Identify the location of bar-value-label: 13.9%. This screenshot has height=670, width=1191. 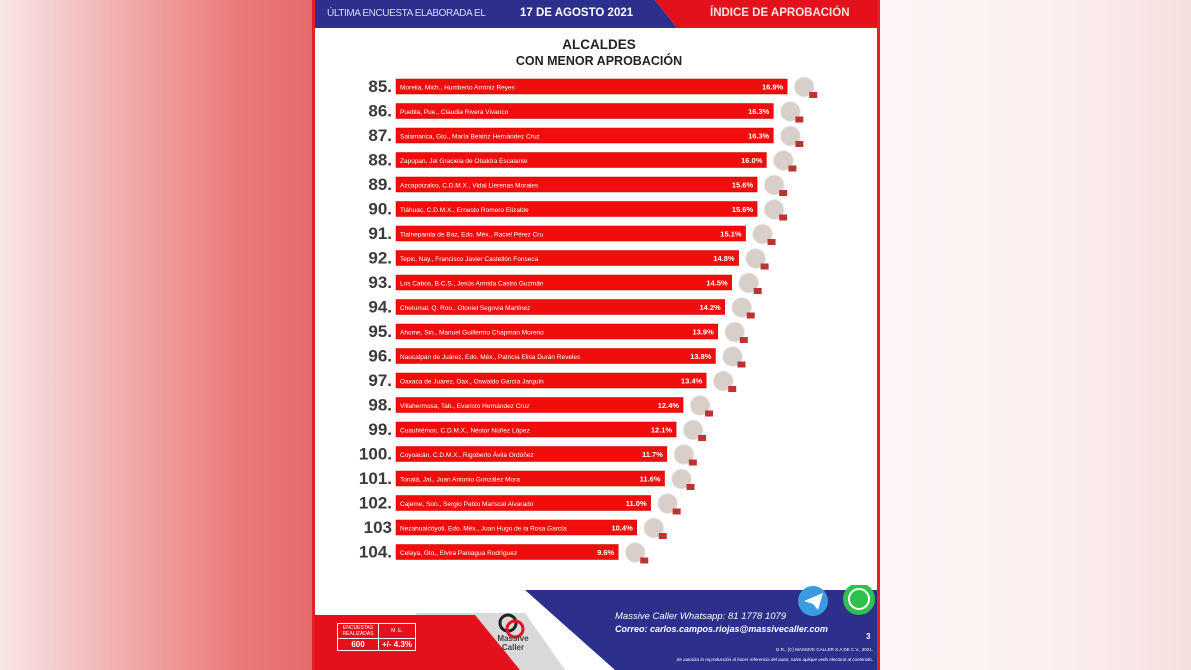
(704, 332).